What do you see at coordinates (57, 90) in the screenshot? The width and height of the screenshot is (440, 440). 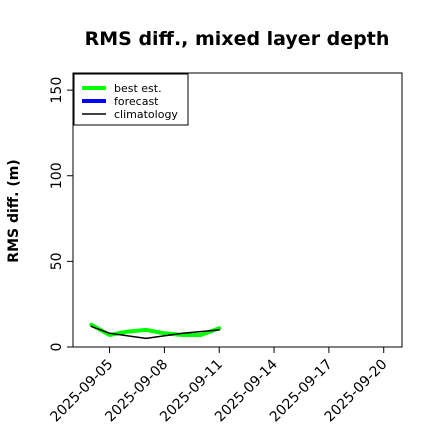 I see `y-tick-label: 150` at bounding box center [57, 90].